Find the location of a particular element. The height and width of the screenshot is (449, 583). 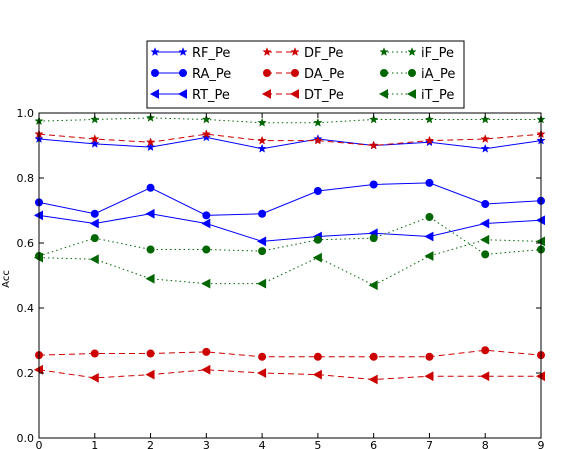

y-tick-label: 0.0 is located at coordinates (26, 438).